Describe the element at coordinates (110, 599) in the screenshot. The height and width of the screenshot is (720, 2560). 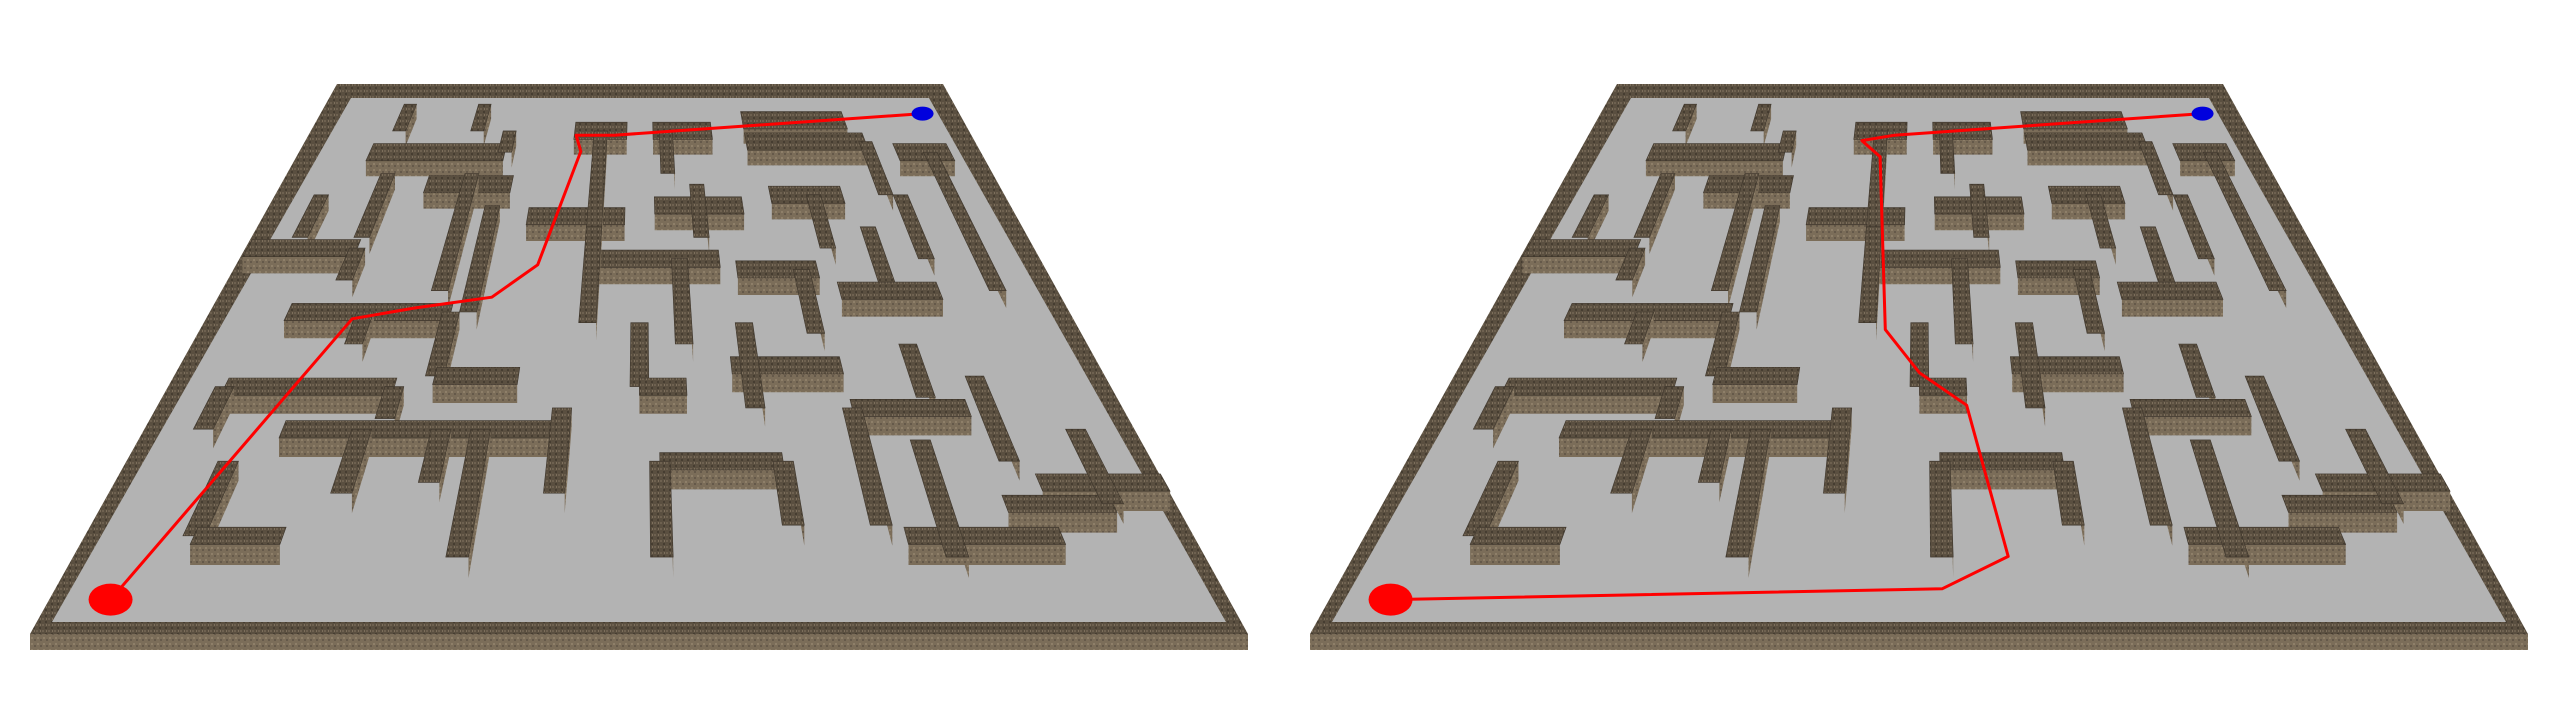
I see `start-marker` at that location.